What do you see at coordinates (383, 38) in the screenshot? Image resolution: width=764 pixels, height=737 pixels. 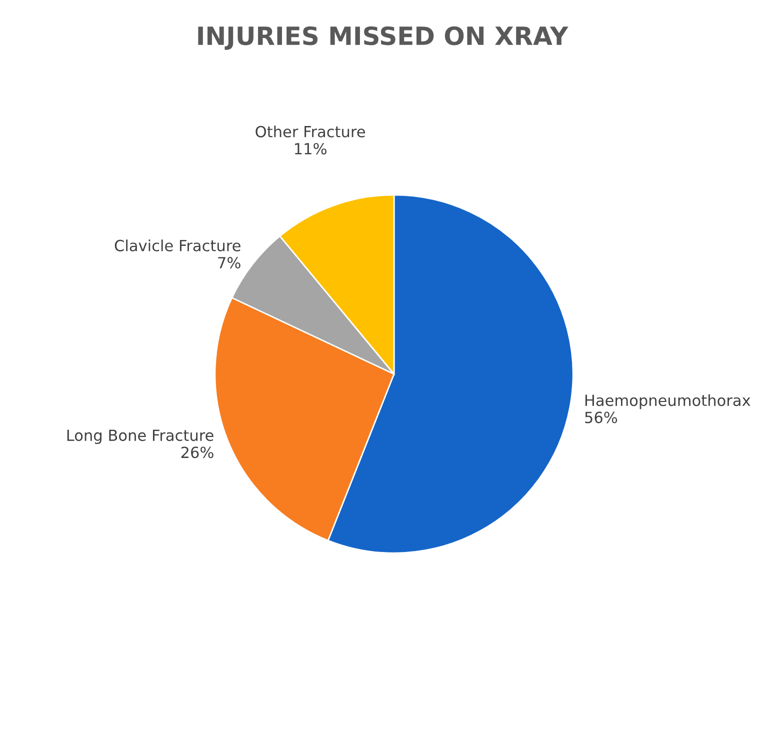 I see `chart-title: INJURIES MISSED ON XRAY` at bounding box center [383, 38].